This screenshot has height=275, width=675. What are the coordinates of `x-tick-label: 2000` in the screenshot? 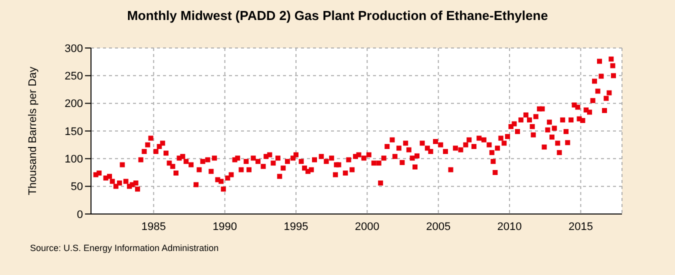 It's located at (367, 226).